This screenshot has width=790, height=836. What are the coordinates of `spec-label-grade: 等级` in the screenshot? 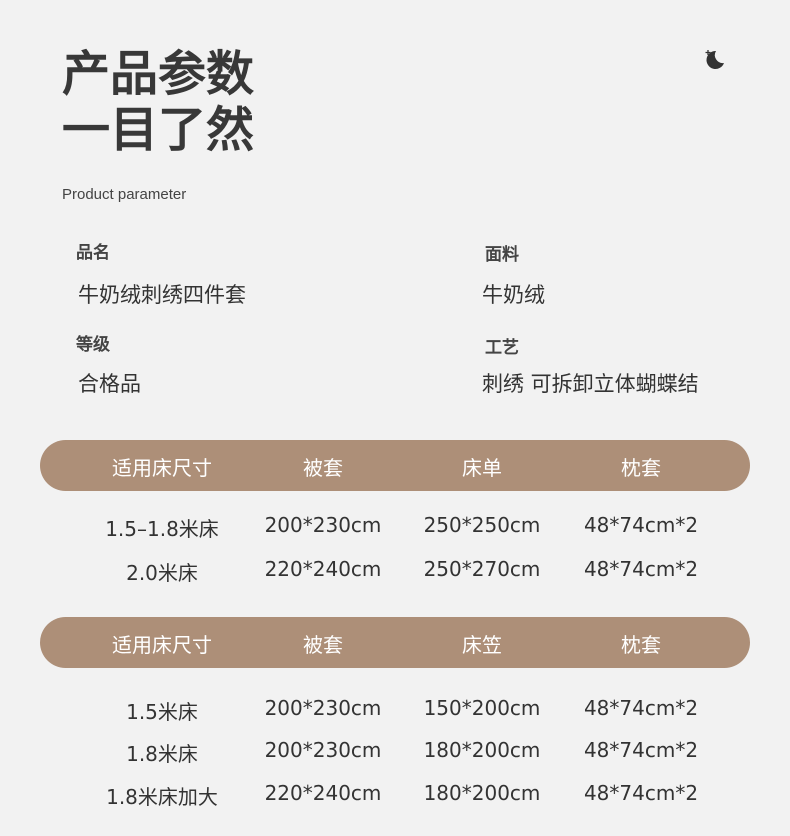 It's located at (93, 345).